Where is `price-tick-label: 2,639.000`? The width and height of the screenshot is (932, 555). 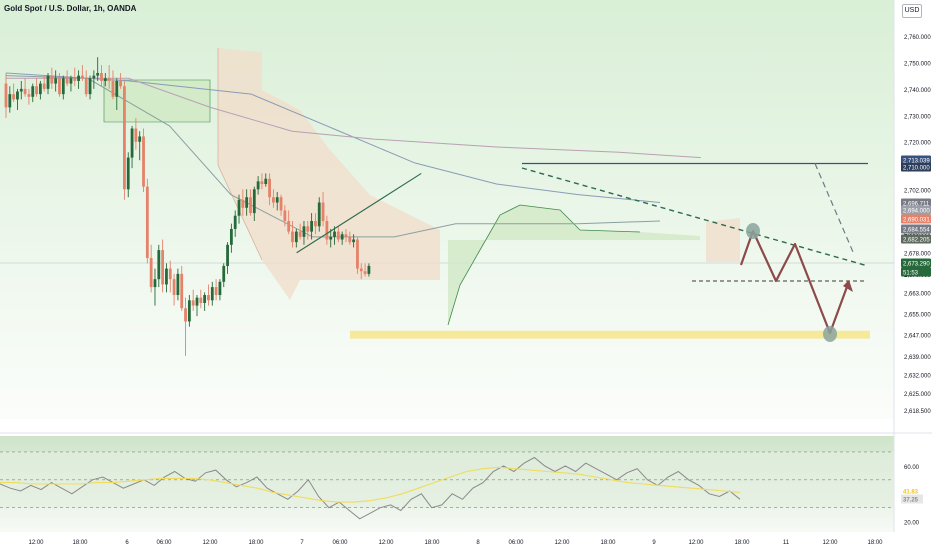 price-tick-label: 2,639.000 is located at coordinates (917, 358).